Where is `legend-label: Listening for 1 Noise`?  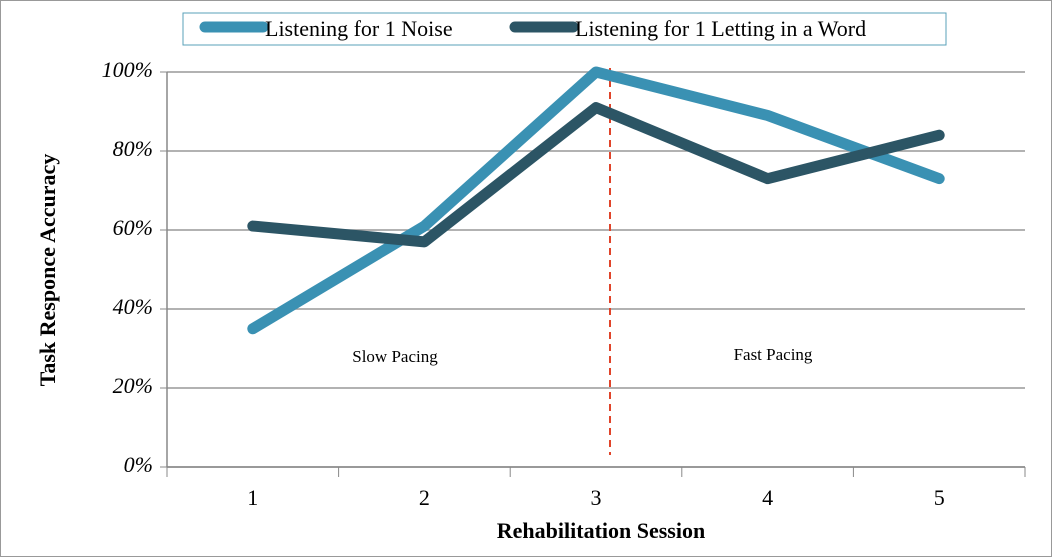
legend-label: Listening for 1 Noise is located at coordinates (359, 28).